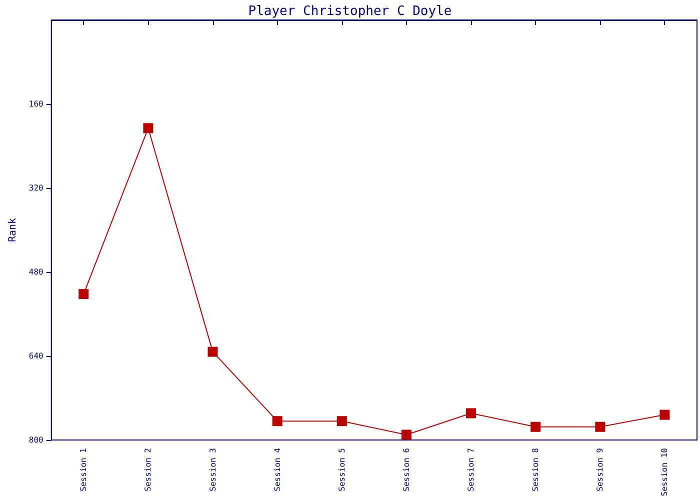 Image resolution: width=700 pixels, height=500 pixels. I want to click on x-tick-label: Session 1, so click(83, 470).